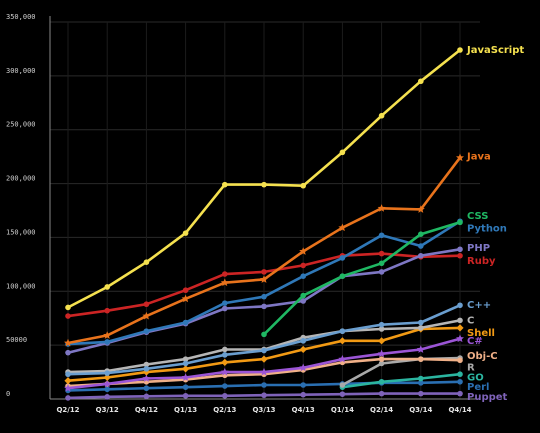 The image size is (540, 433). What do you see at coordinates (224, 410) in the screenshot?
I see `x-tick-label: Q2/13` at bounding box center [224, 410].